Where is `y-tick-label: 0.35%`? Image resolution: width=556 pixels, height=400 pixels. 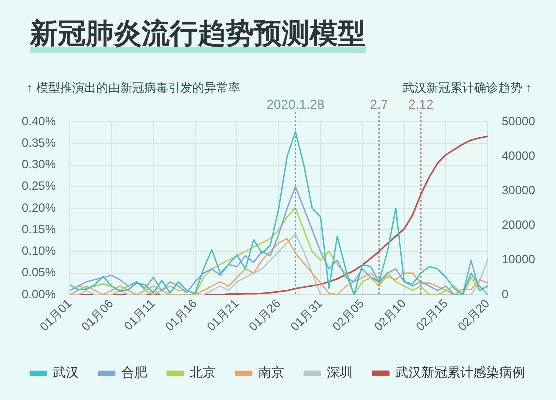 y-tick-label: 0.35% is located at coordinates (39, 143).